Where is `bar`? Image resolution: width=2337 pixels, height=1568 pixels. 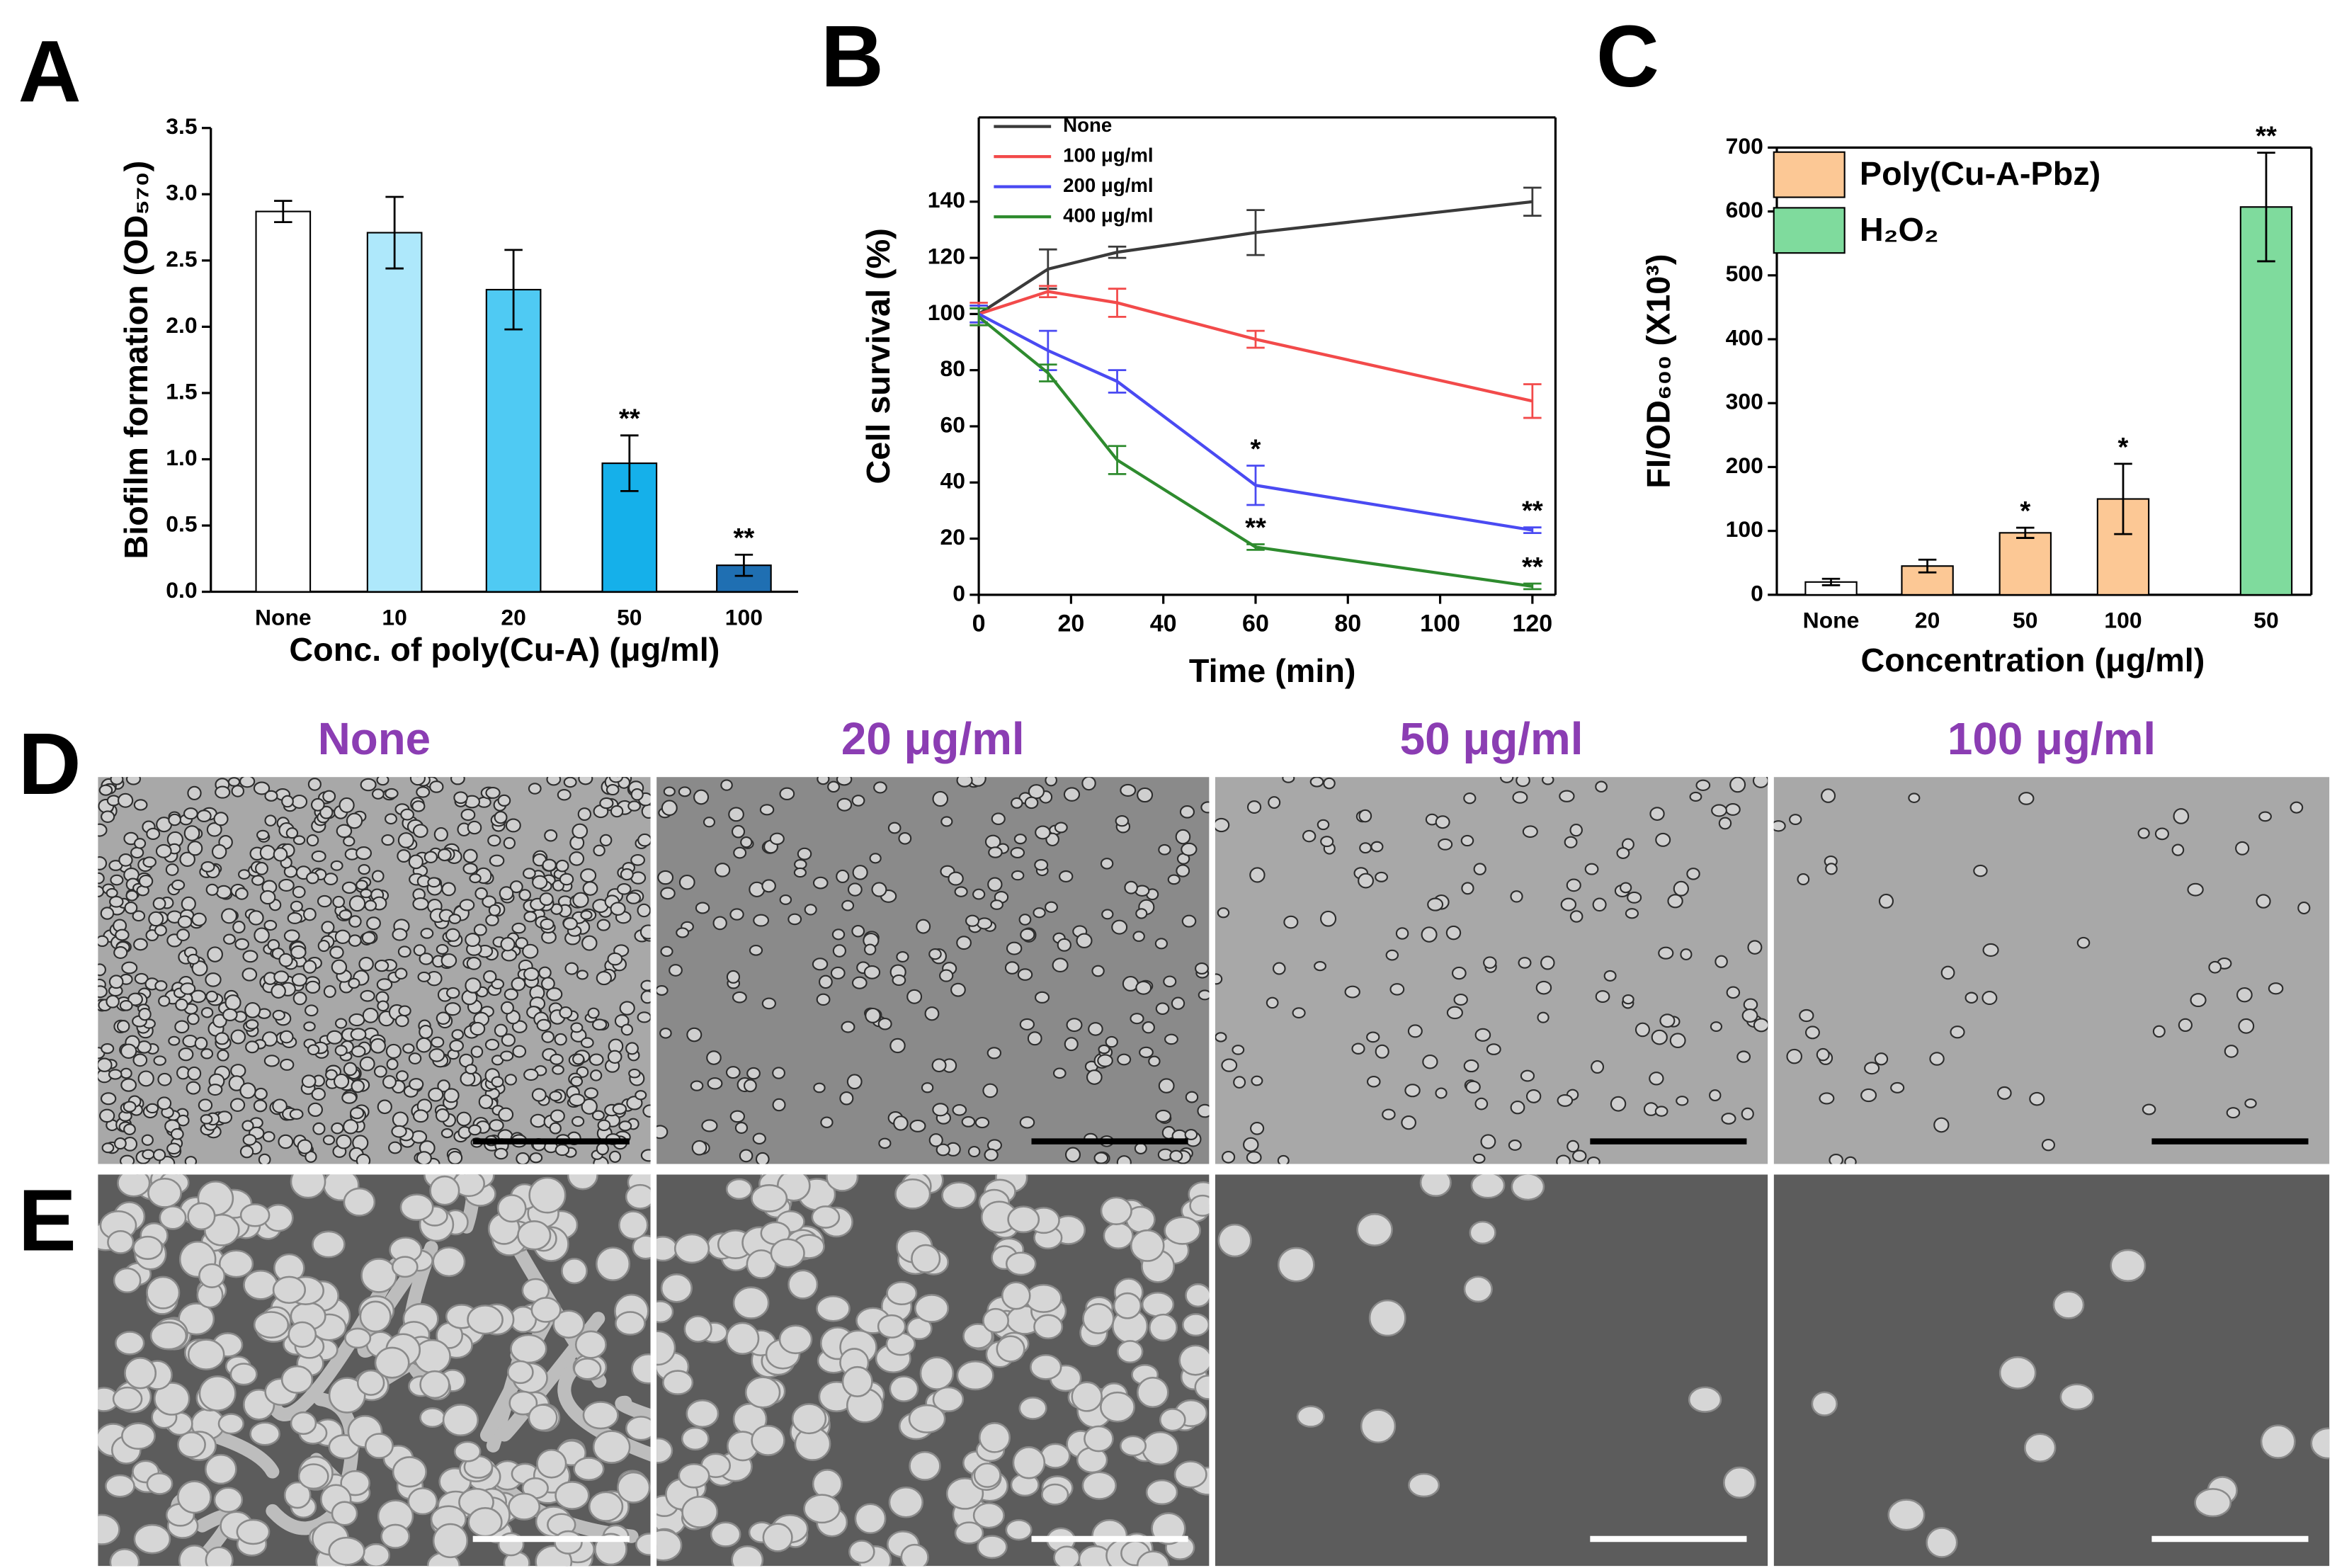
bar is located at coordinates (513, 440).